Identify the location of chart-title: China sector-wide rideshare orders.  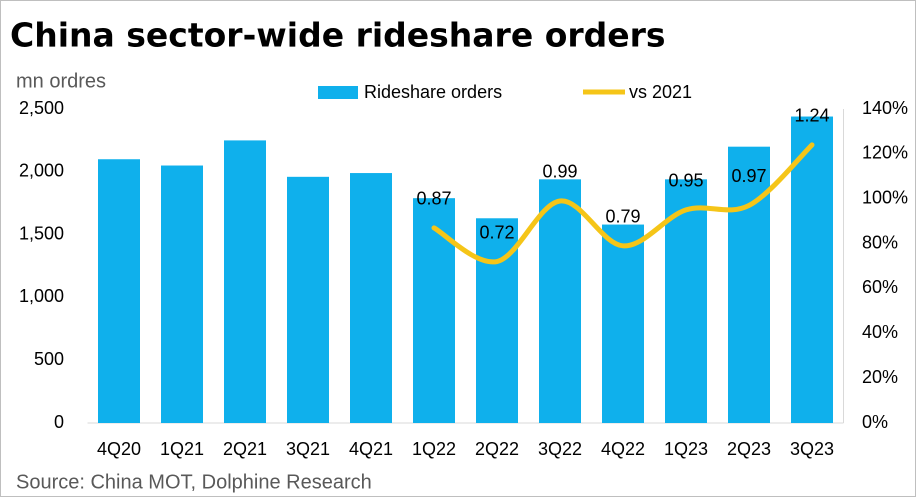
(338, 35).